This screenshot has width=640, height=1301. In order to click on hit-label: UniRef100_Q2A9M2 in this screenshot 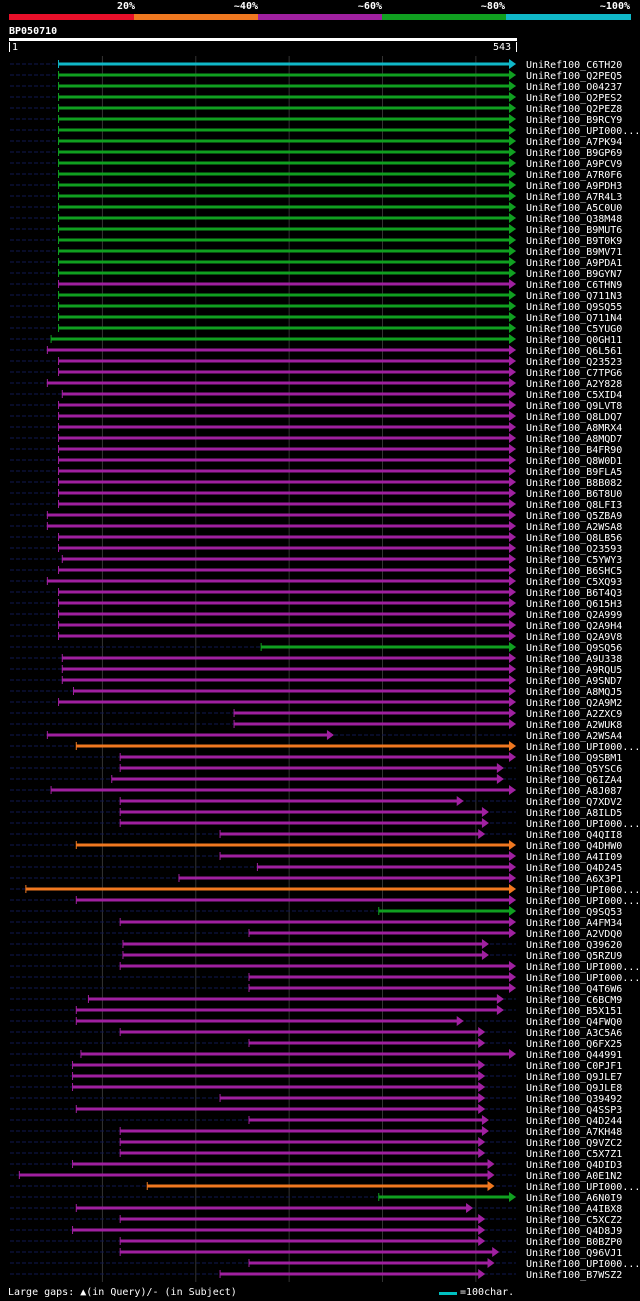, I will do `click(574, 703)`.